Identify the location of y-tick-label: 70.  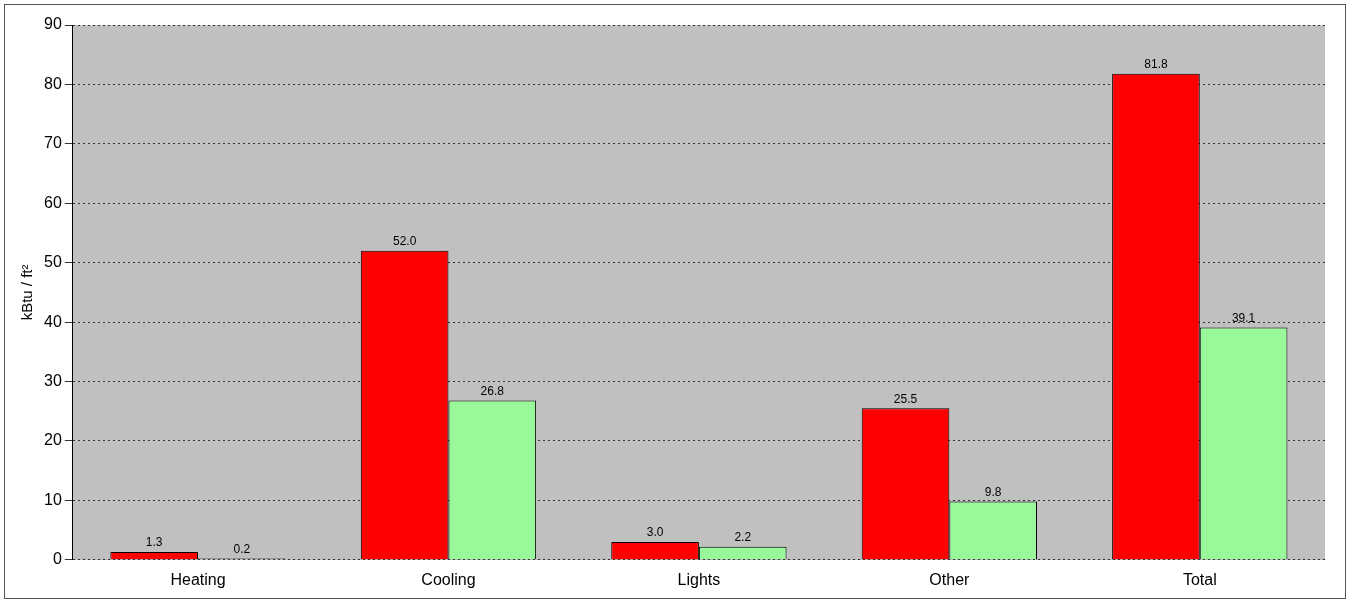
(53, 143).